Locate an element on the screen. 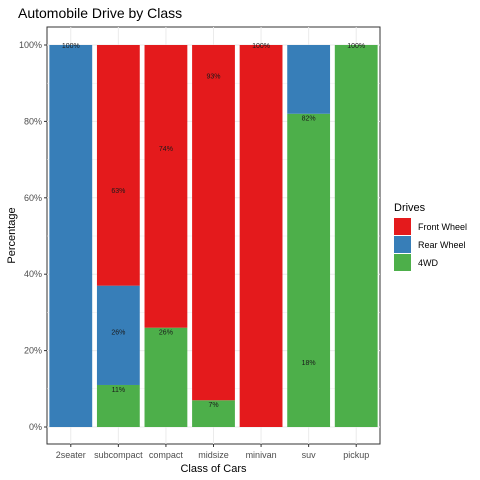  y-axis: 0% 20% 40% 60% 80% 100% is located at coordinates (33, 236).